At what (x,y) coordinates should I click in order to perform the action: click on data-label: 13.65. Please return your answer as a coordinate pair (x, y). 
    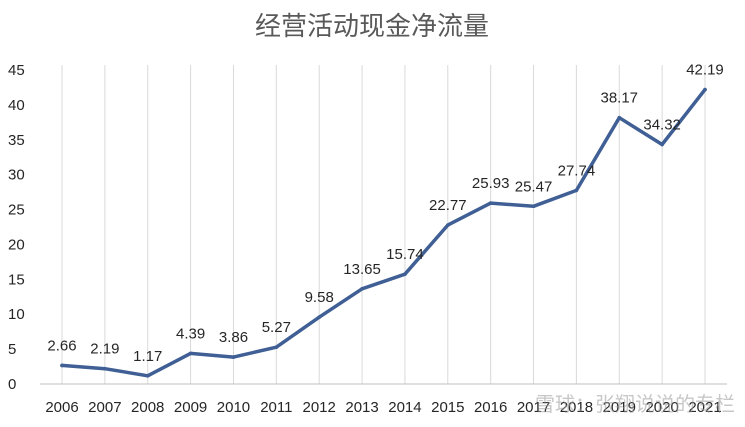
    Looking at the image, I should click on (362, 269).